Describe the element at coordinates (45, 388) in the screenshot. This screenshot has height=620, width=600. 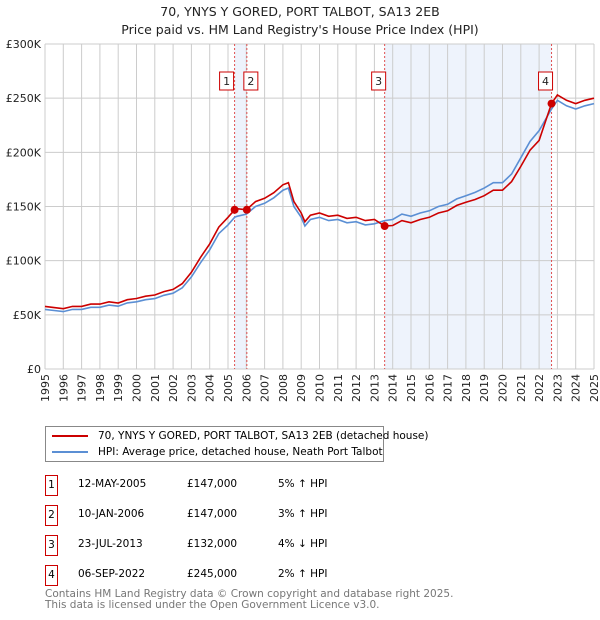
I see `x-tick-label: 1995` at that location.